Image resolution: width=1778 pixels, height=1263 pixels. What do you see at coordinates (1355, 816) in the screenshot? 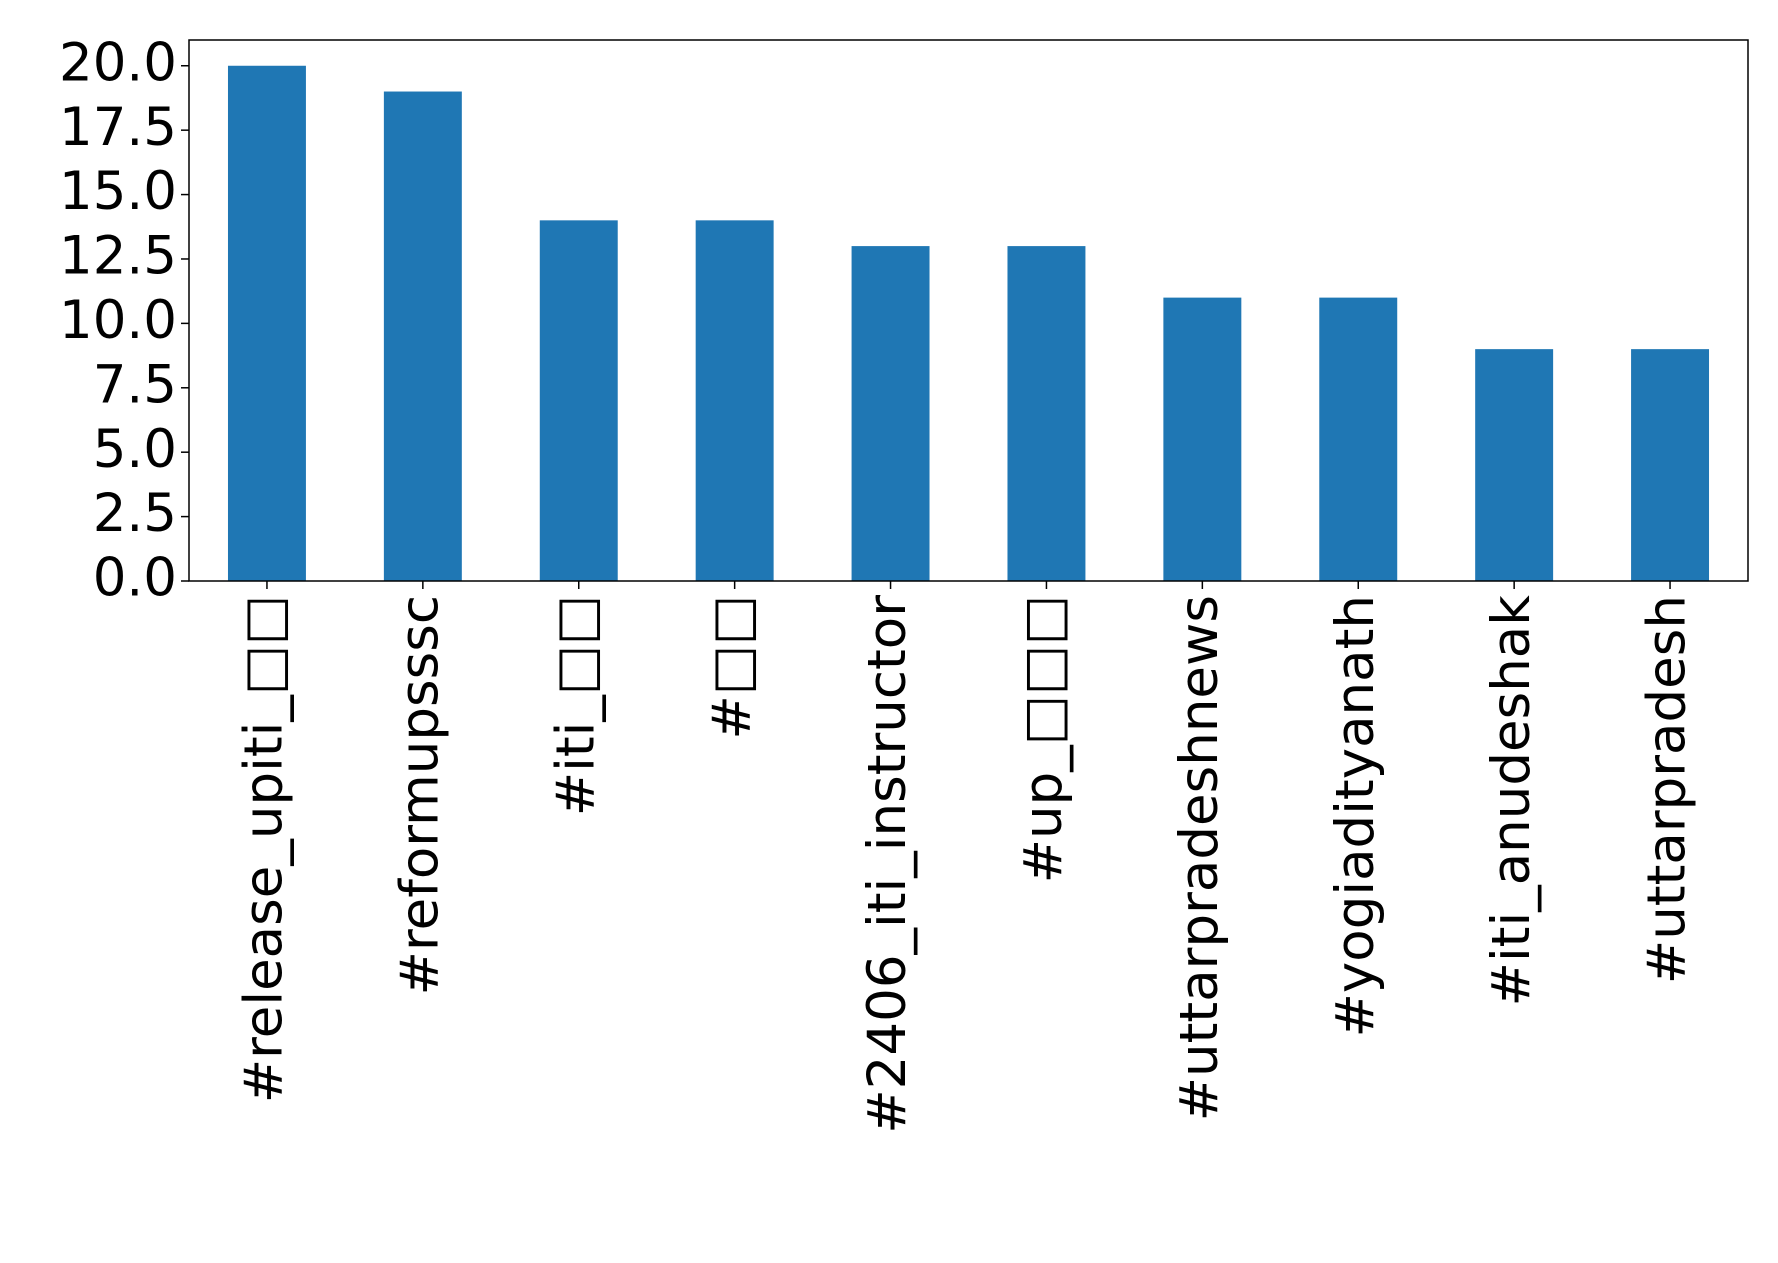
I see `x-tick-label: #yogiadityanath` at bounding box center [1355, 816].